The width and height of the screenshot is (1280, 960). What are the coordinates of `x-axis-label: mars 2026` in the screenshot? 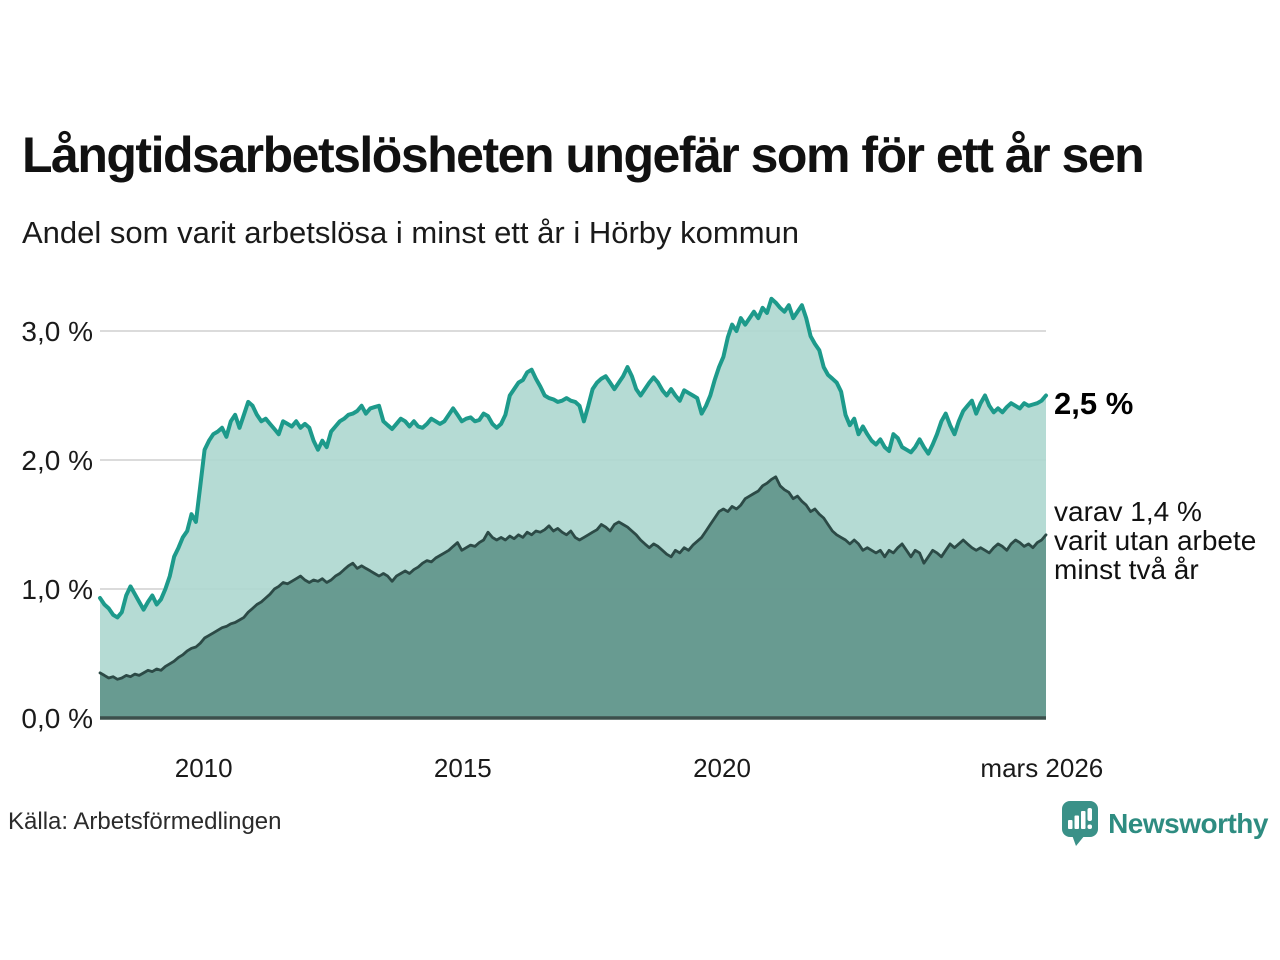 It's located at (1041, 768).